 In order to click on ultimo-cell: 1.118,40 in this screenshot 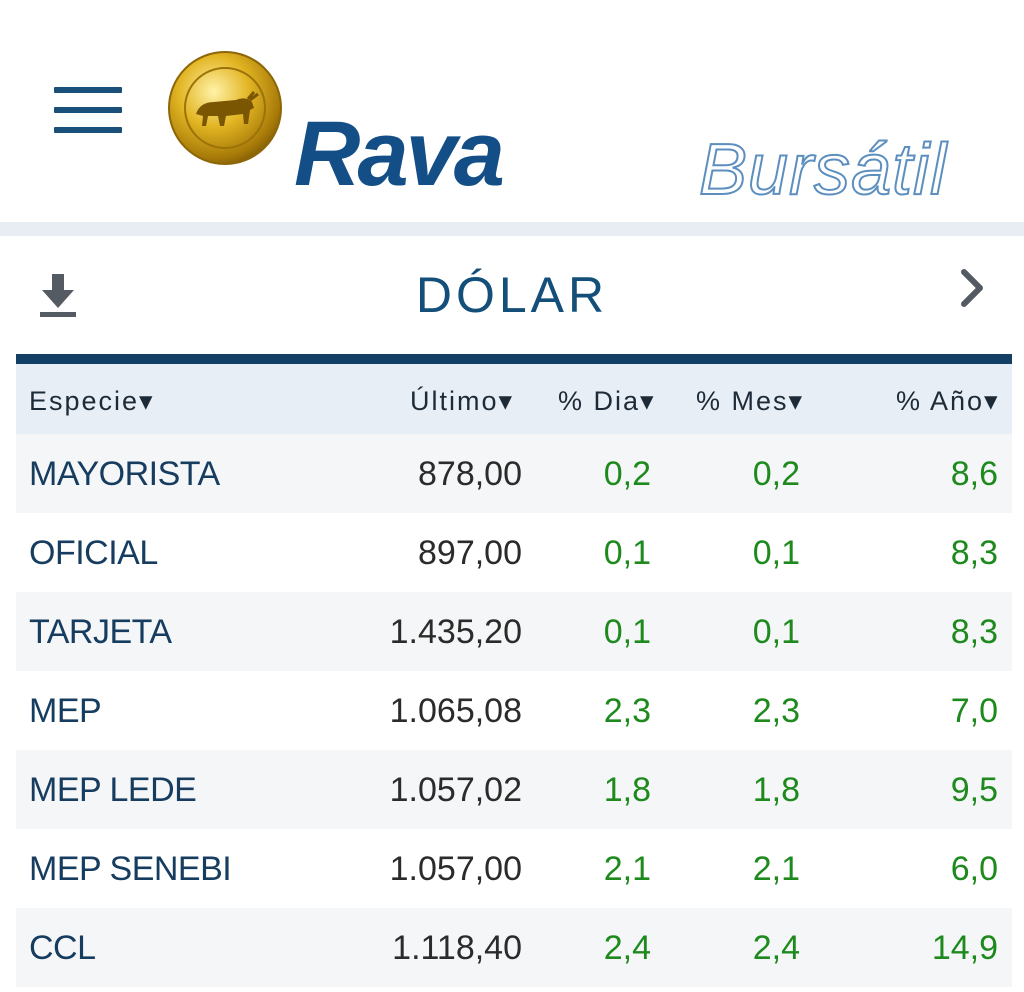, I will do `click(457, 948)`.